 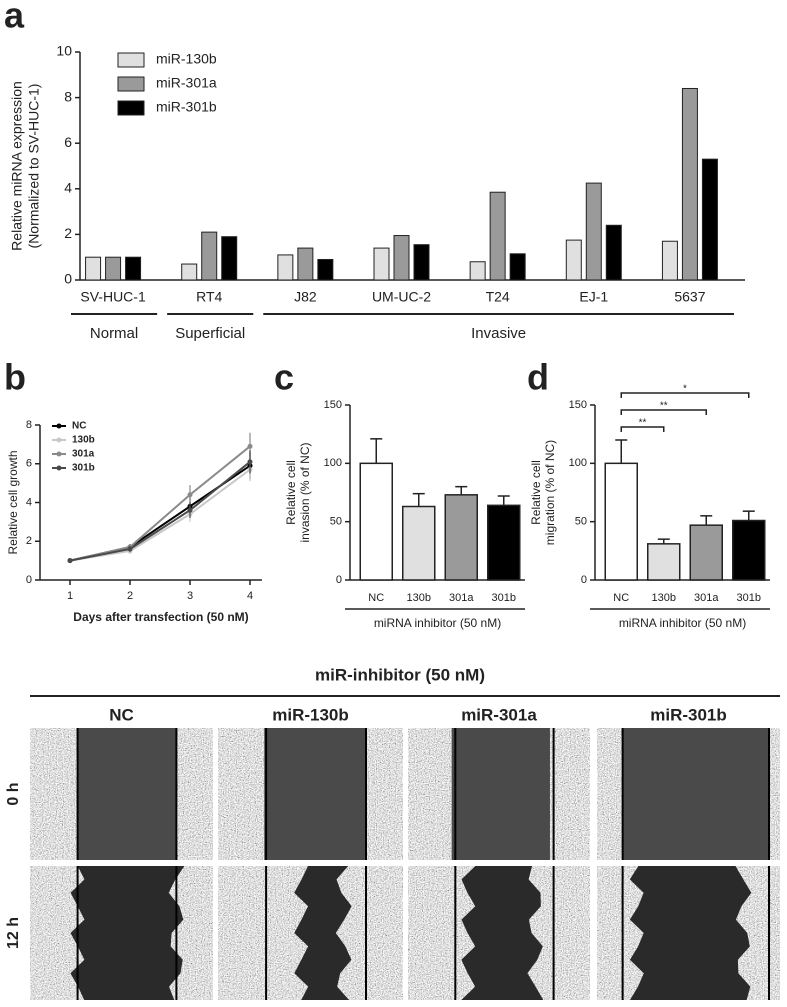 I want to click on y-axis-label: invasion (% of NC), so click(x=305, y=492).